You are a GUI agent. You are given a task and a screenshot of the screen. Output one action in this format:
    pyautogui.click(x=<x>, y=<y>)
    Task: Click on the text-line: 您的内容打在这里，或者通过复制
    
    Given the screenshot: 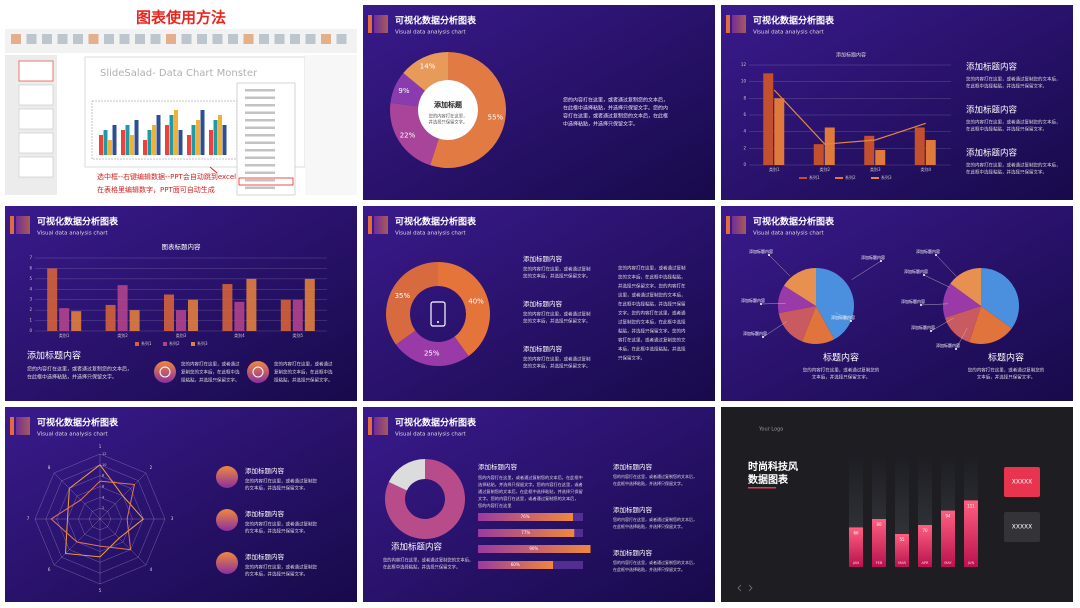 What is the action you would take?
    pyautogui.click(x=557, y=359)
    